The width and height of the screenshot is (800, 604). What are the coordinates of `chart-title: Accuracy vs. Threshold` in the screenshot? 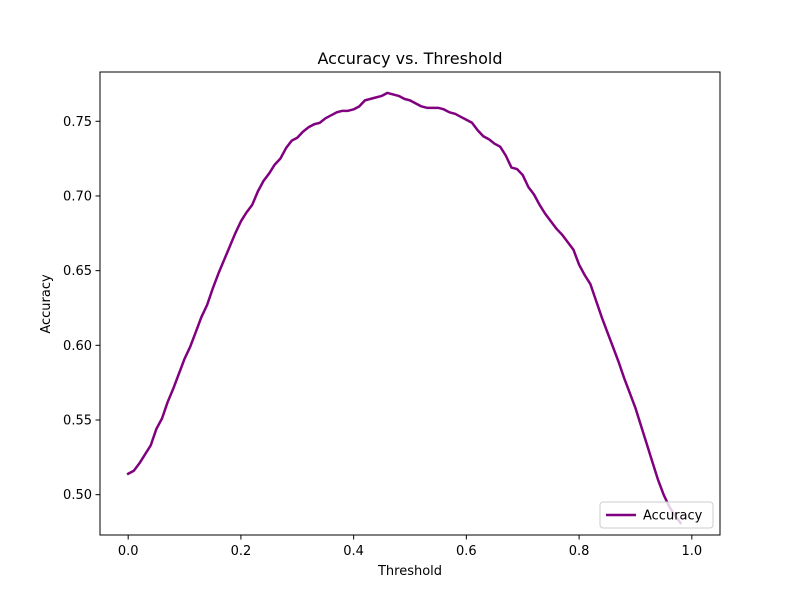 It's located at (410, 58).